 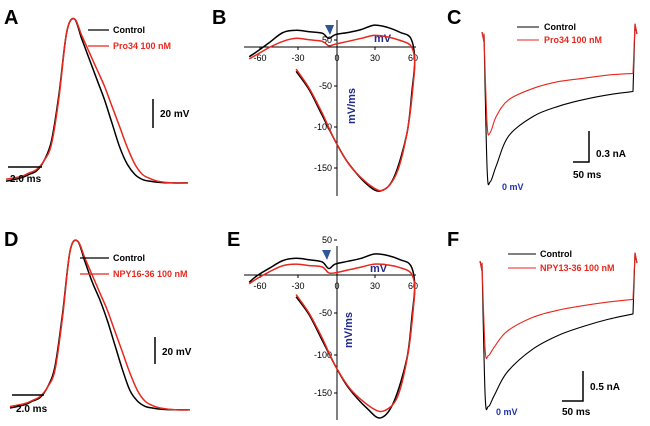 I want to click on panel-d-traces, so click(x=100, y=325).